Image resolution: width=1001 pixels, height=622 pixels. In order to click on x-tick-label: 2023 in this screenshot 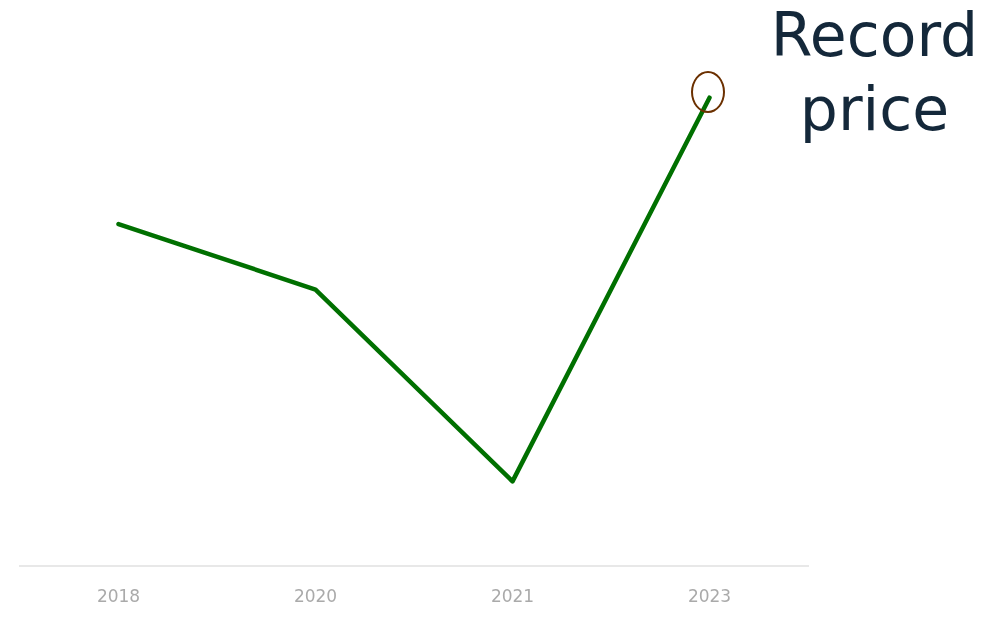, I will do `click(709, 596)`.